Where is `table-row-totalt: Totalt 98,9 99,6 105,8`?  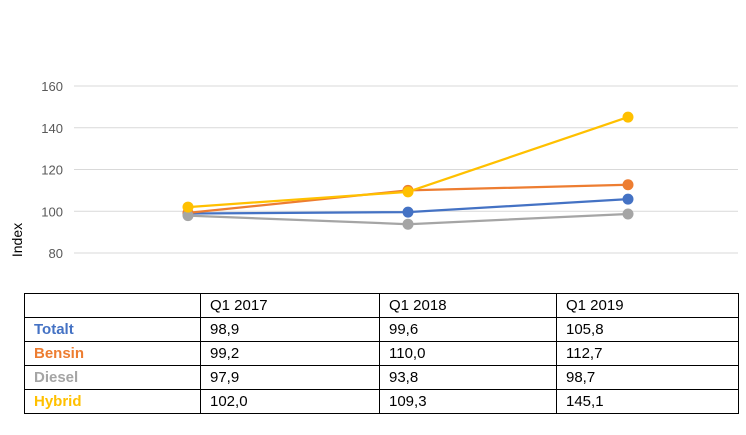 table-row-totalt: Totalt 98,9 99,6 105,8 is located at coordinates (381, 329).